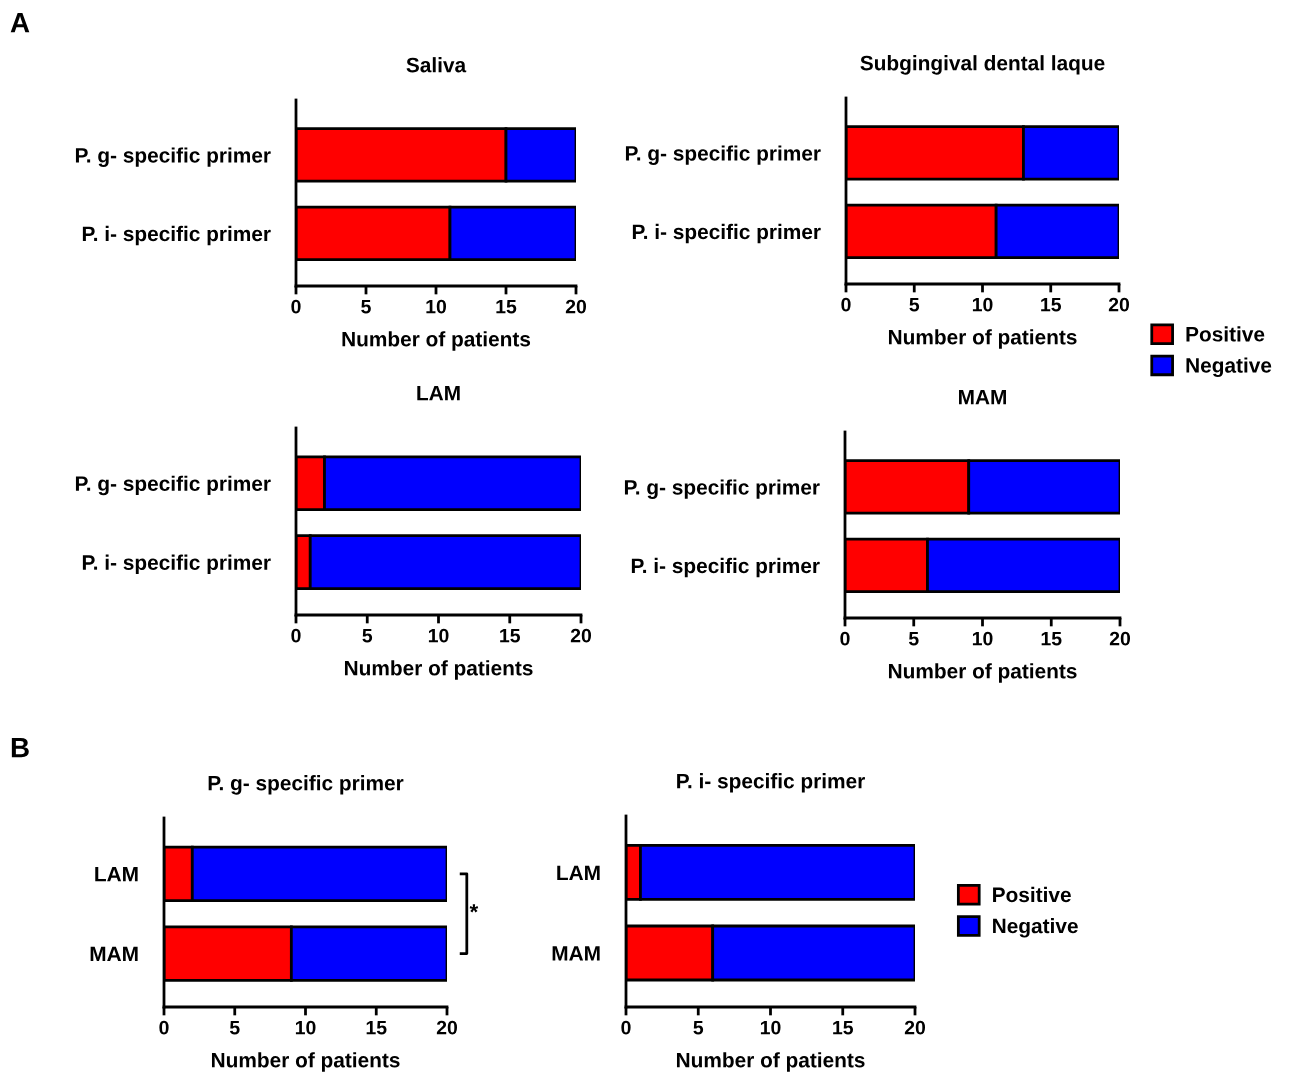 The height and width of the screenshot is (1080, 1289). I want to click on chart-title: LAM, so click(438, 393).